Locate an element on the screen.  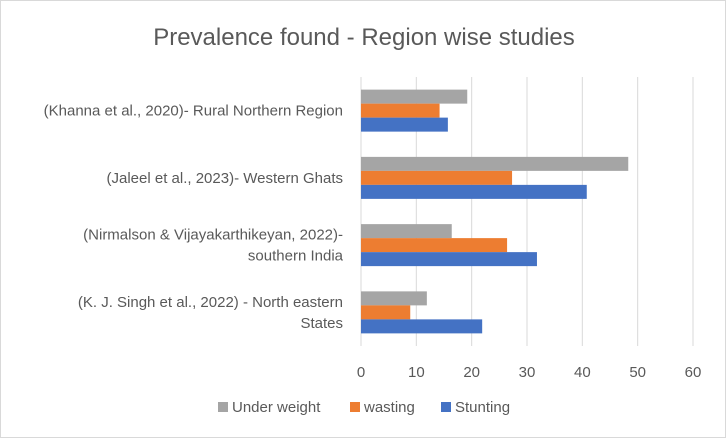
x-tick-label: 0 is located at coordinates (361, 372).